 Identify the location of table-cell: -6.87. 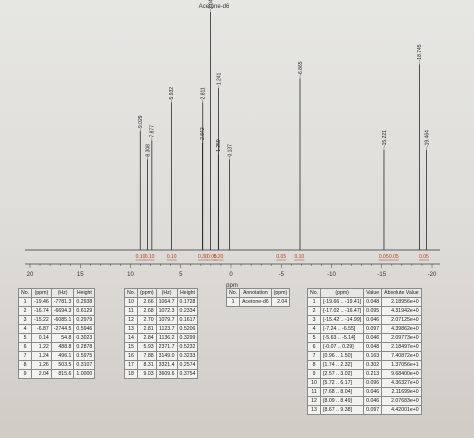
(41, 329).